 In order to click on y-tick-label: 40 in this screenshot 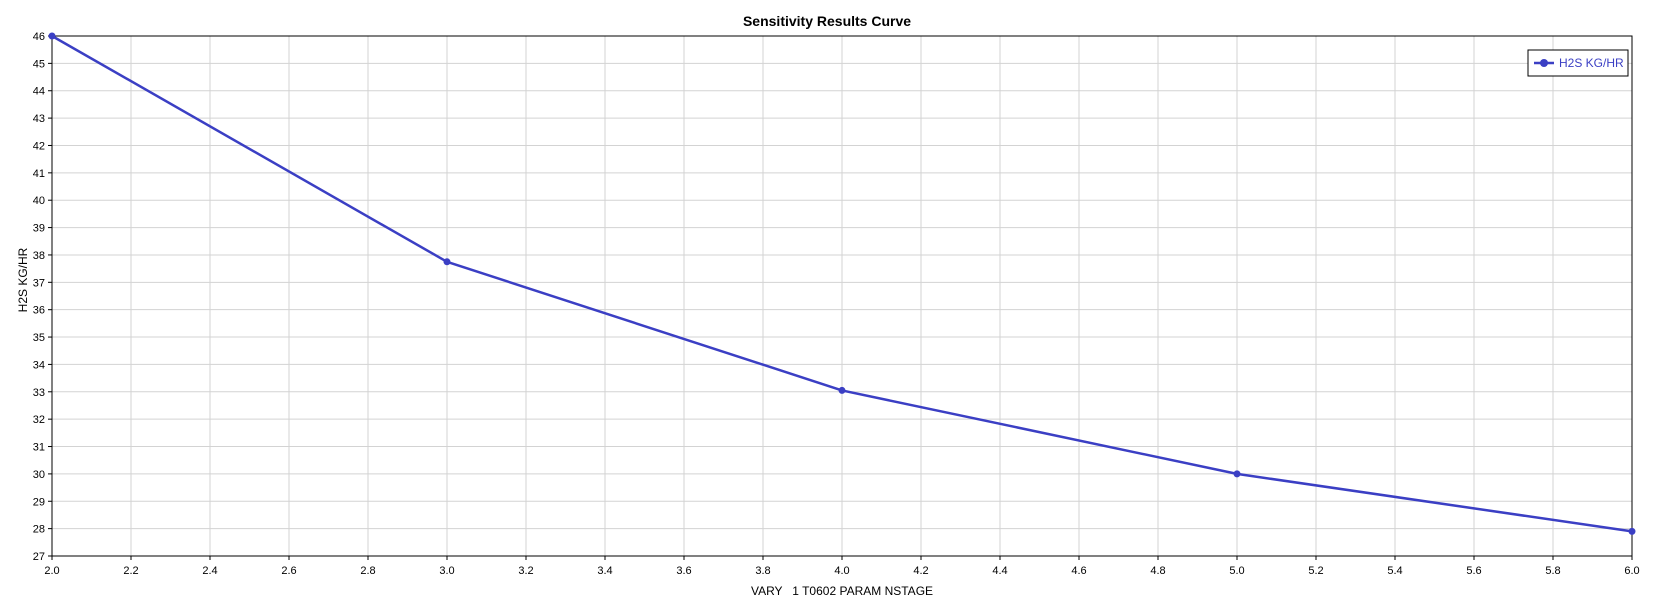, I will do `click(39, 201)`.